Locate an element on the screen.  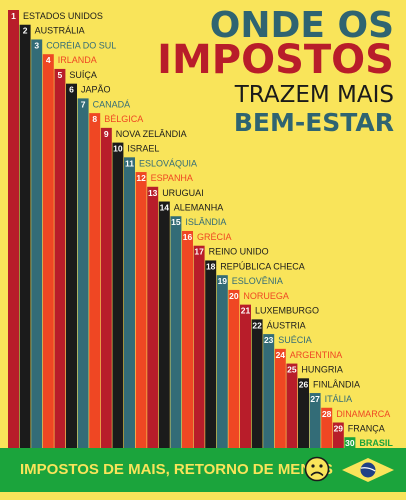
country-label-14: ALEMANHA is located at coordinates (199, 208).